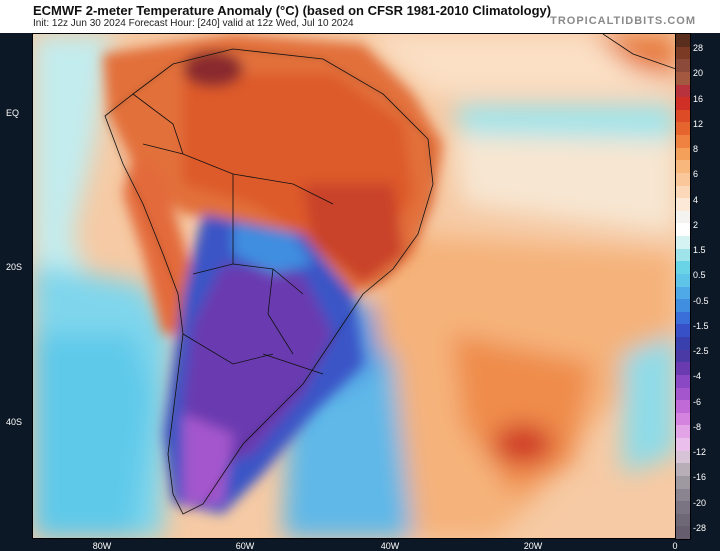 Image resolution: width=720 pixels, height=551 pixels. Describe the element at coordinates (698, 73) in the screenshot. I see `colorbar-label: 20` at that location.